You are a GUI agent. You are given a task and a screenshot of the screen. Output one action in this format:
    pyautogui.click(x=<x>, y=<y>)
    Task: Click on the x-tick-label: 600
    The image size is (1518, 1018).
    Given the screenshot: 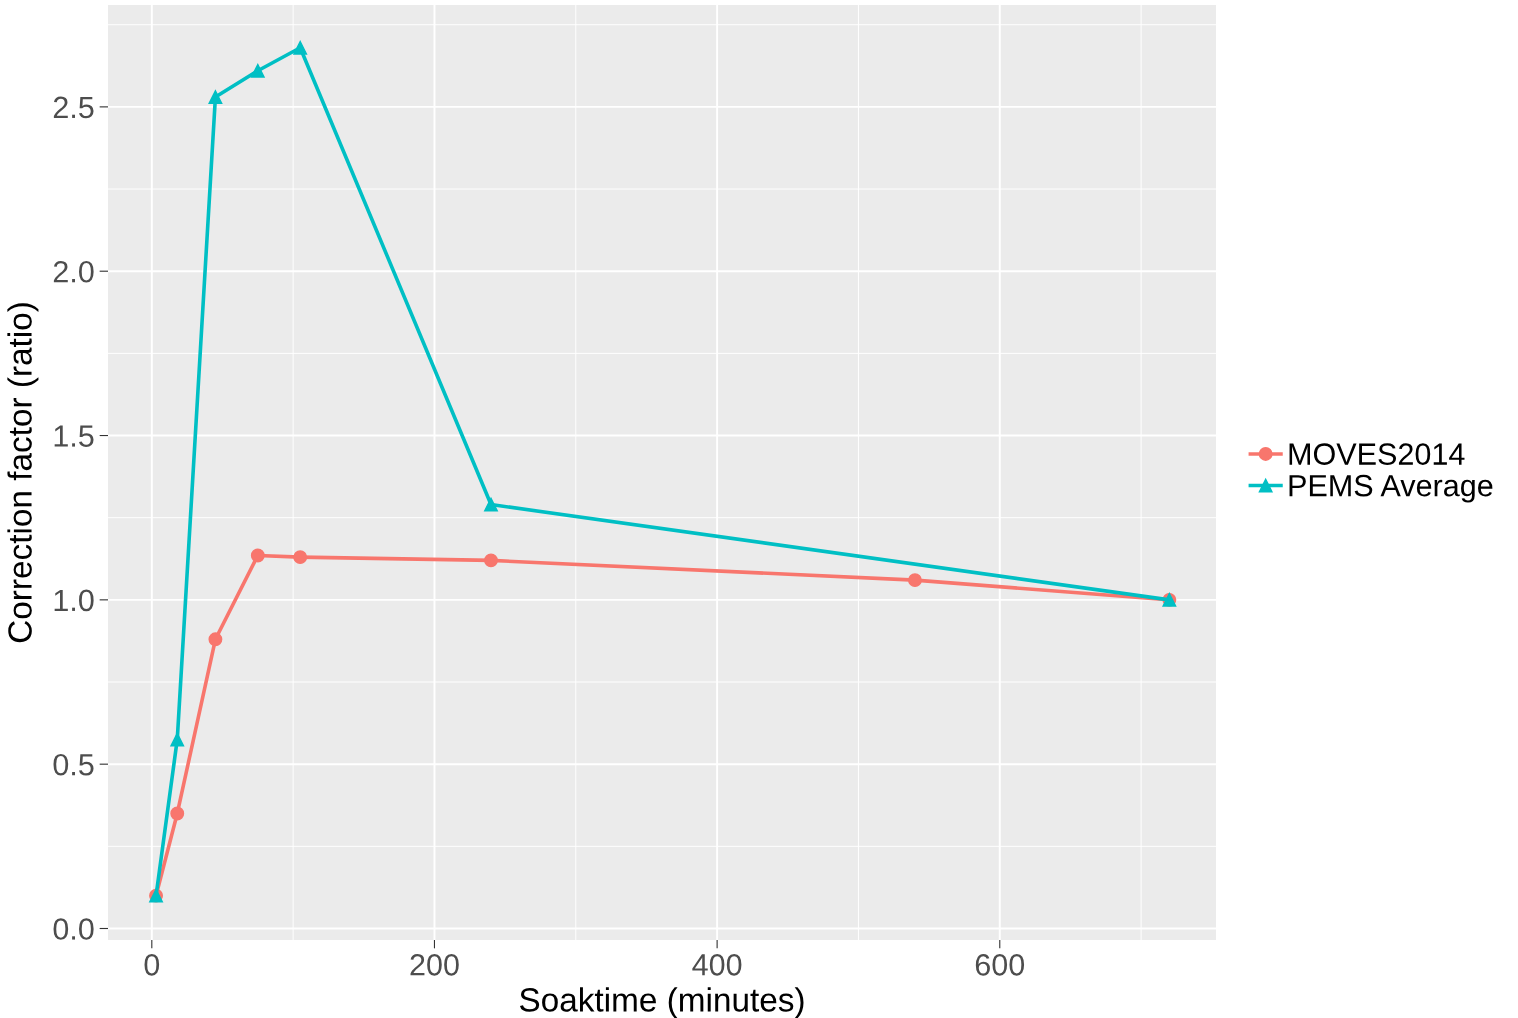 What is the action you would take?
    pyautogui.click(x=1000, y=965)
    